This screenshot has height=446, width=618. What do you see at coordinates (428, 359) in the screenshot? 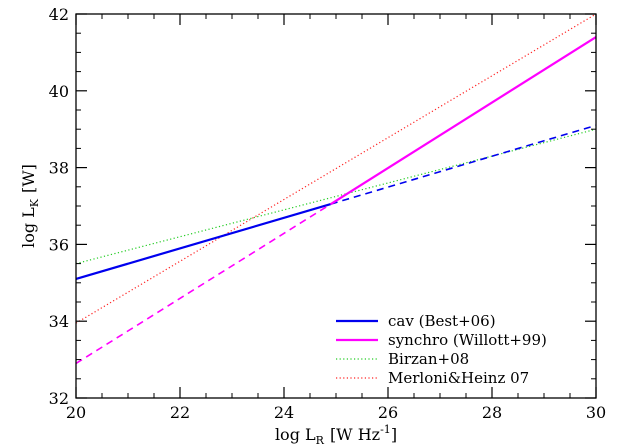
I see `legend-label: Birzan+08` at bounding box center [428, 359].